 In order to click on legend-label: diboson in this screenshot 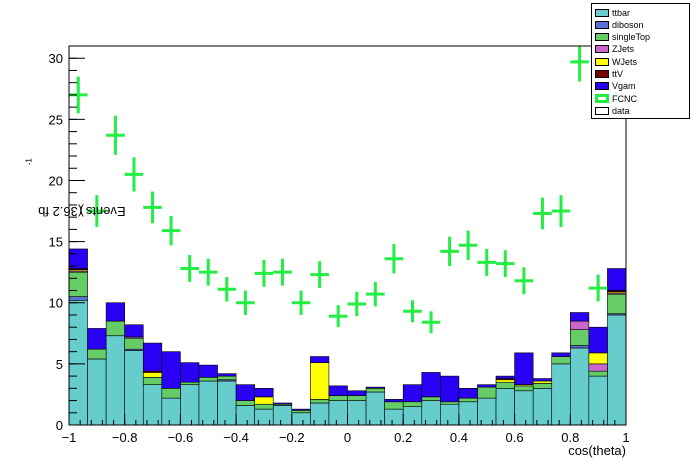, I will do `click(628, 24)`.